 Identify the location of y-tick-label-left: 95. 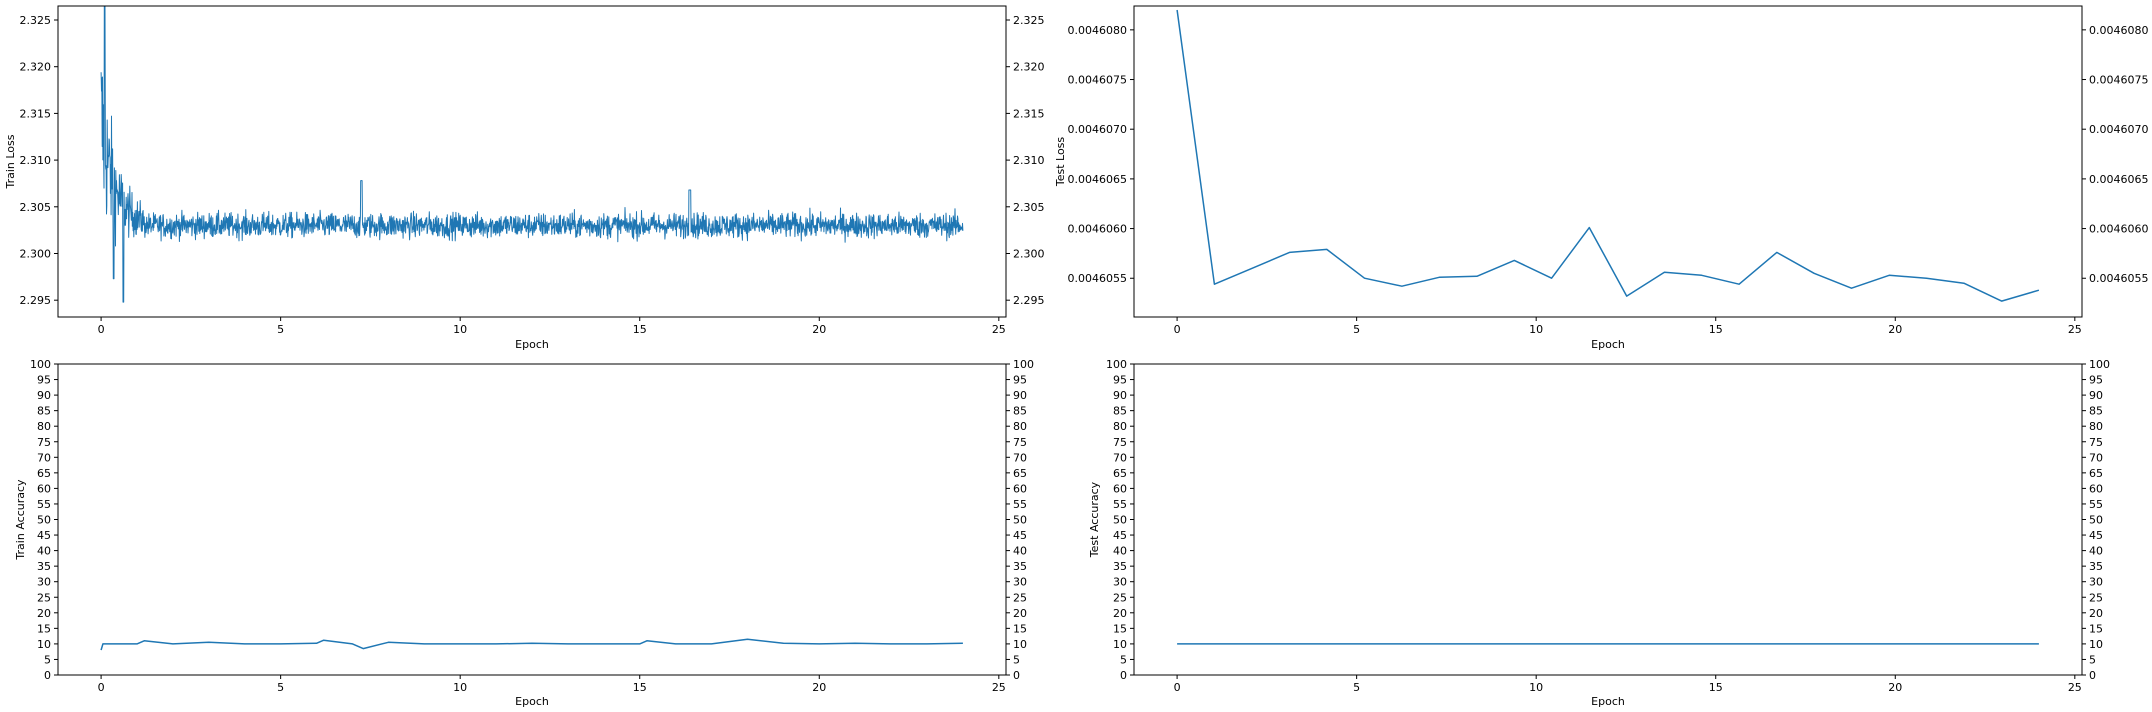
(44, 380).